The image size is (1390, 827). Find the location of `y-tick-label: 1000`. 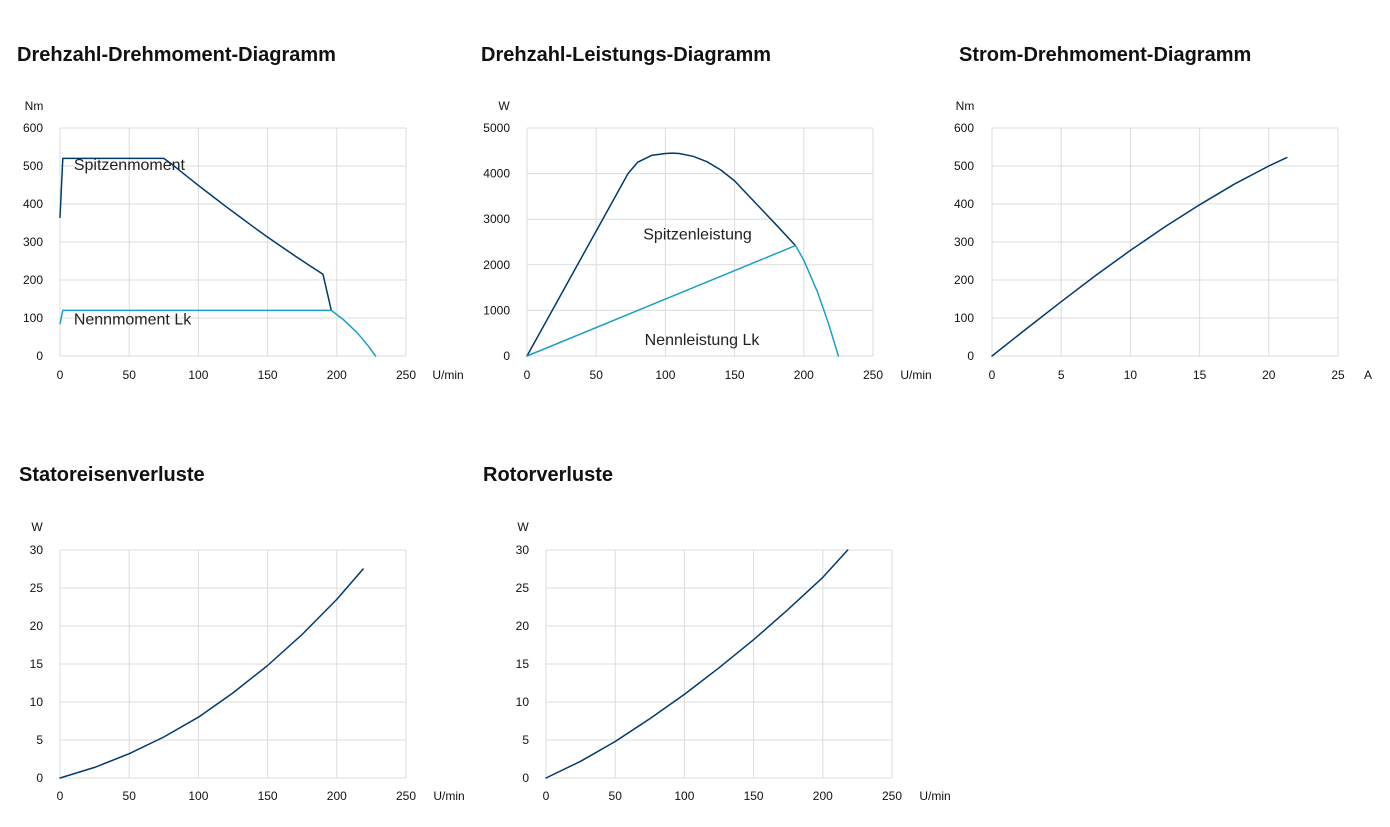

y-tick-label: 1000 is located at coordinates (496, 310).